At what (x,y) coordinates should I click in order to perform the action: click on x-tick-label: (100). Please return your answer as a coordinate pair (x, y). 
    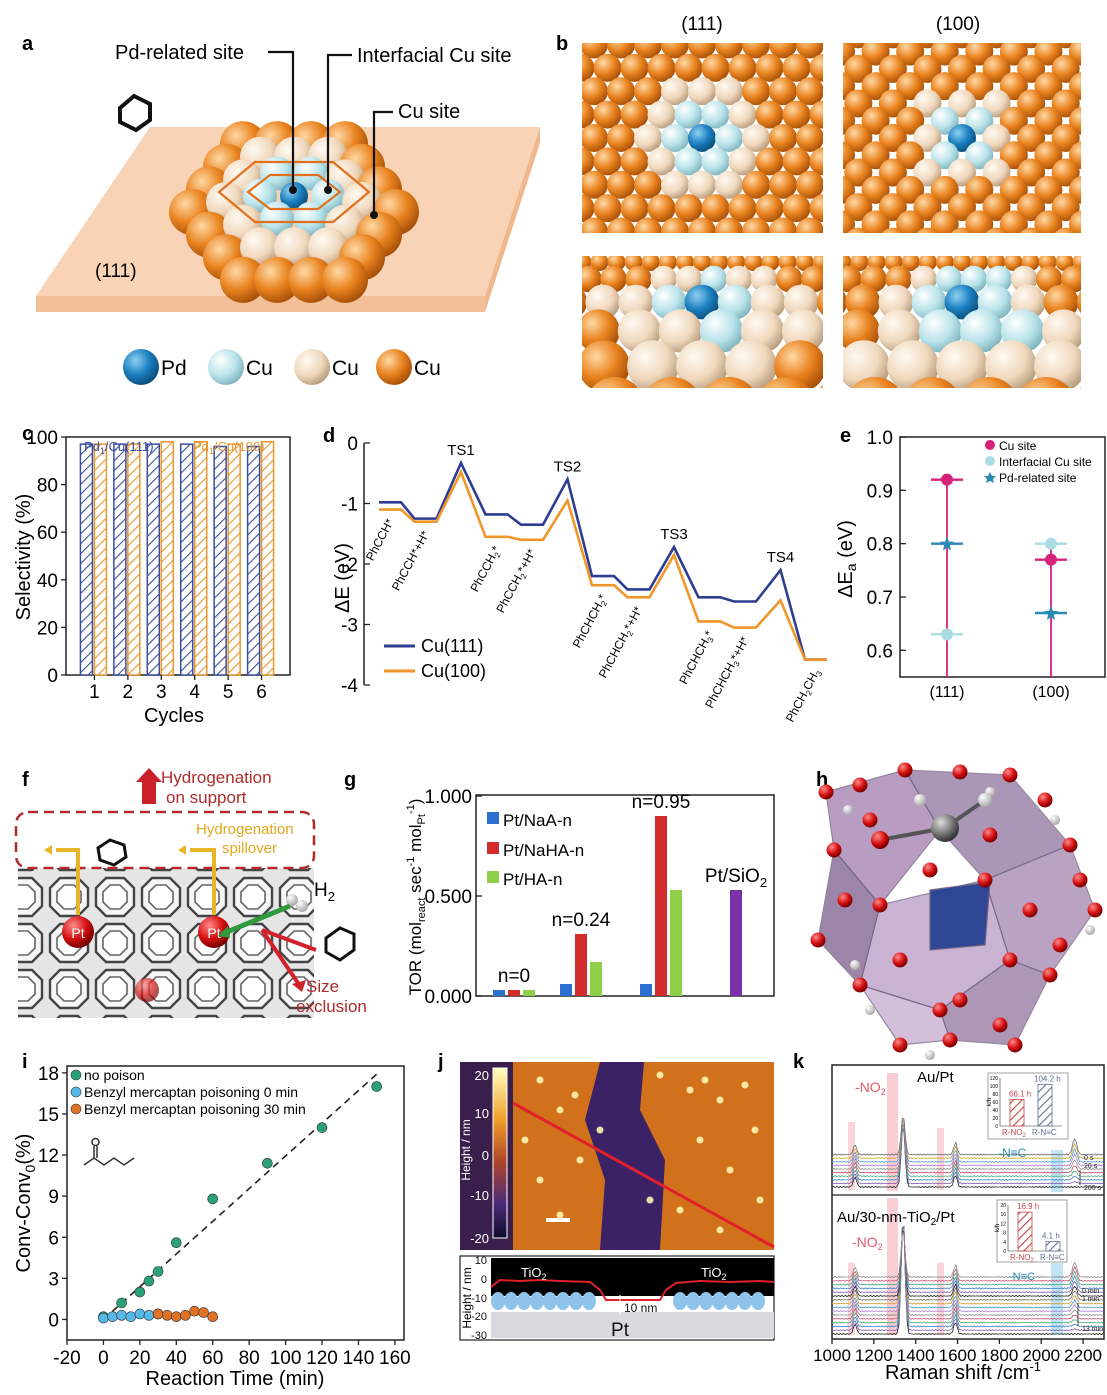
    Looking at the image, I should click on (1050, 692).